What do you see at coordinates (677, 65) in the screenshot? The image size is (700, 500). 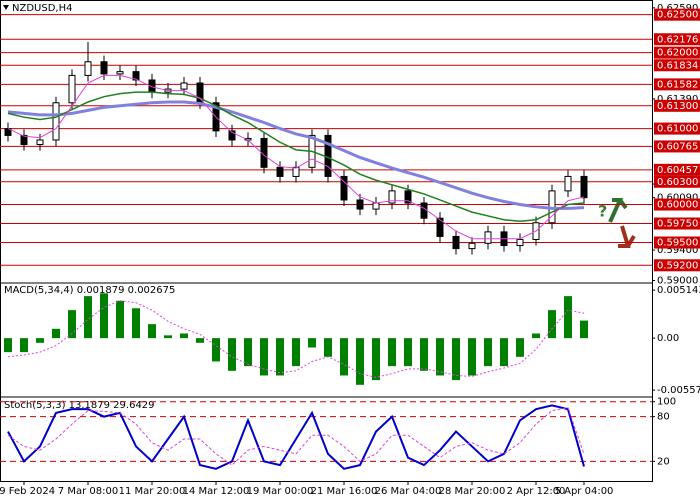 I see `level-label: 0.61834` at bounding box center [677, 65].